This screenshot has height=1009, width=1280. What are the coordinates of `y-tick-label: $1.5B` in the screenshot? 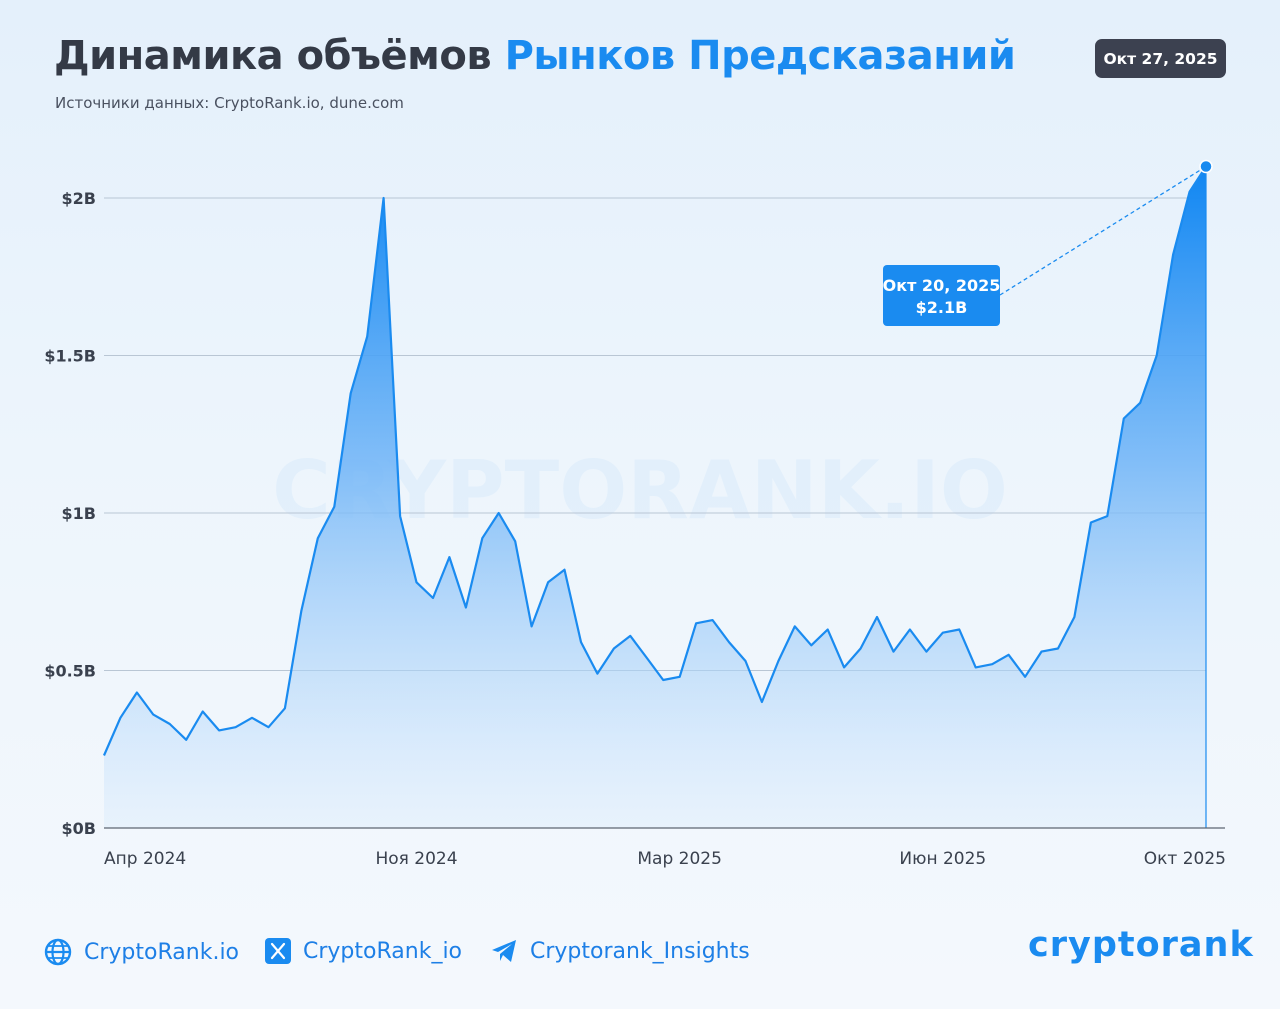 It's located at (70, 356).